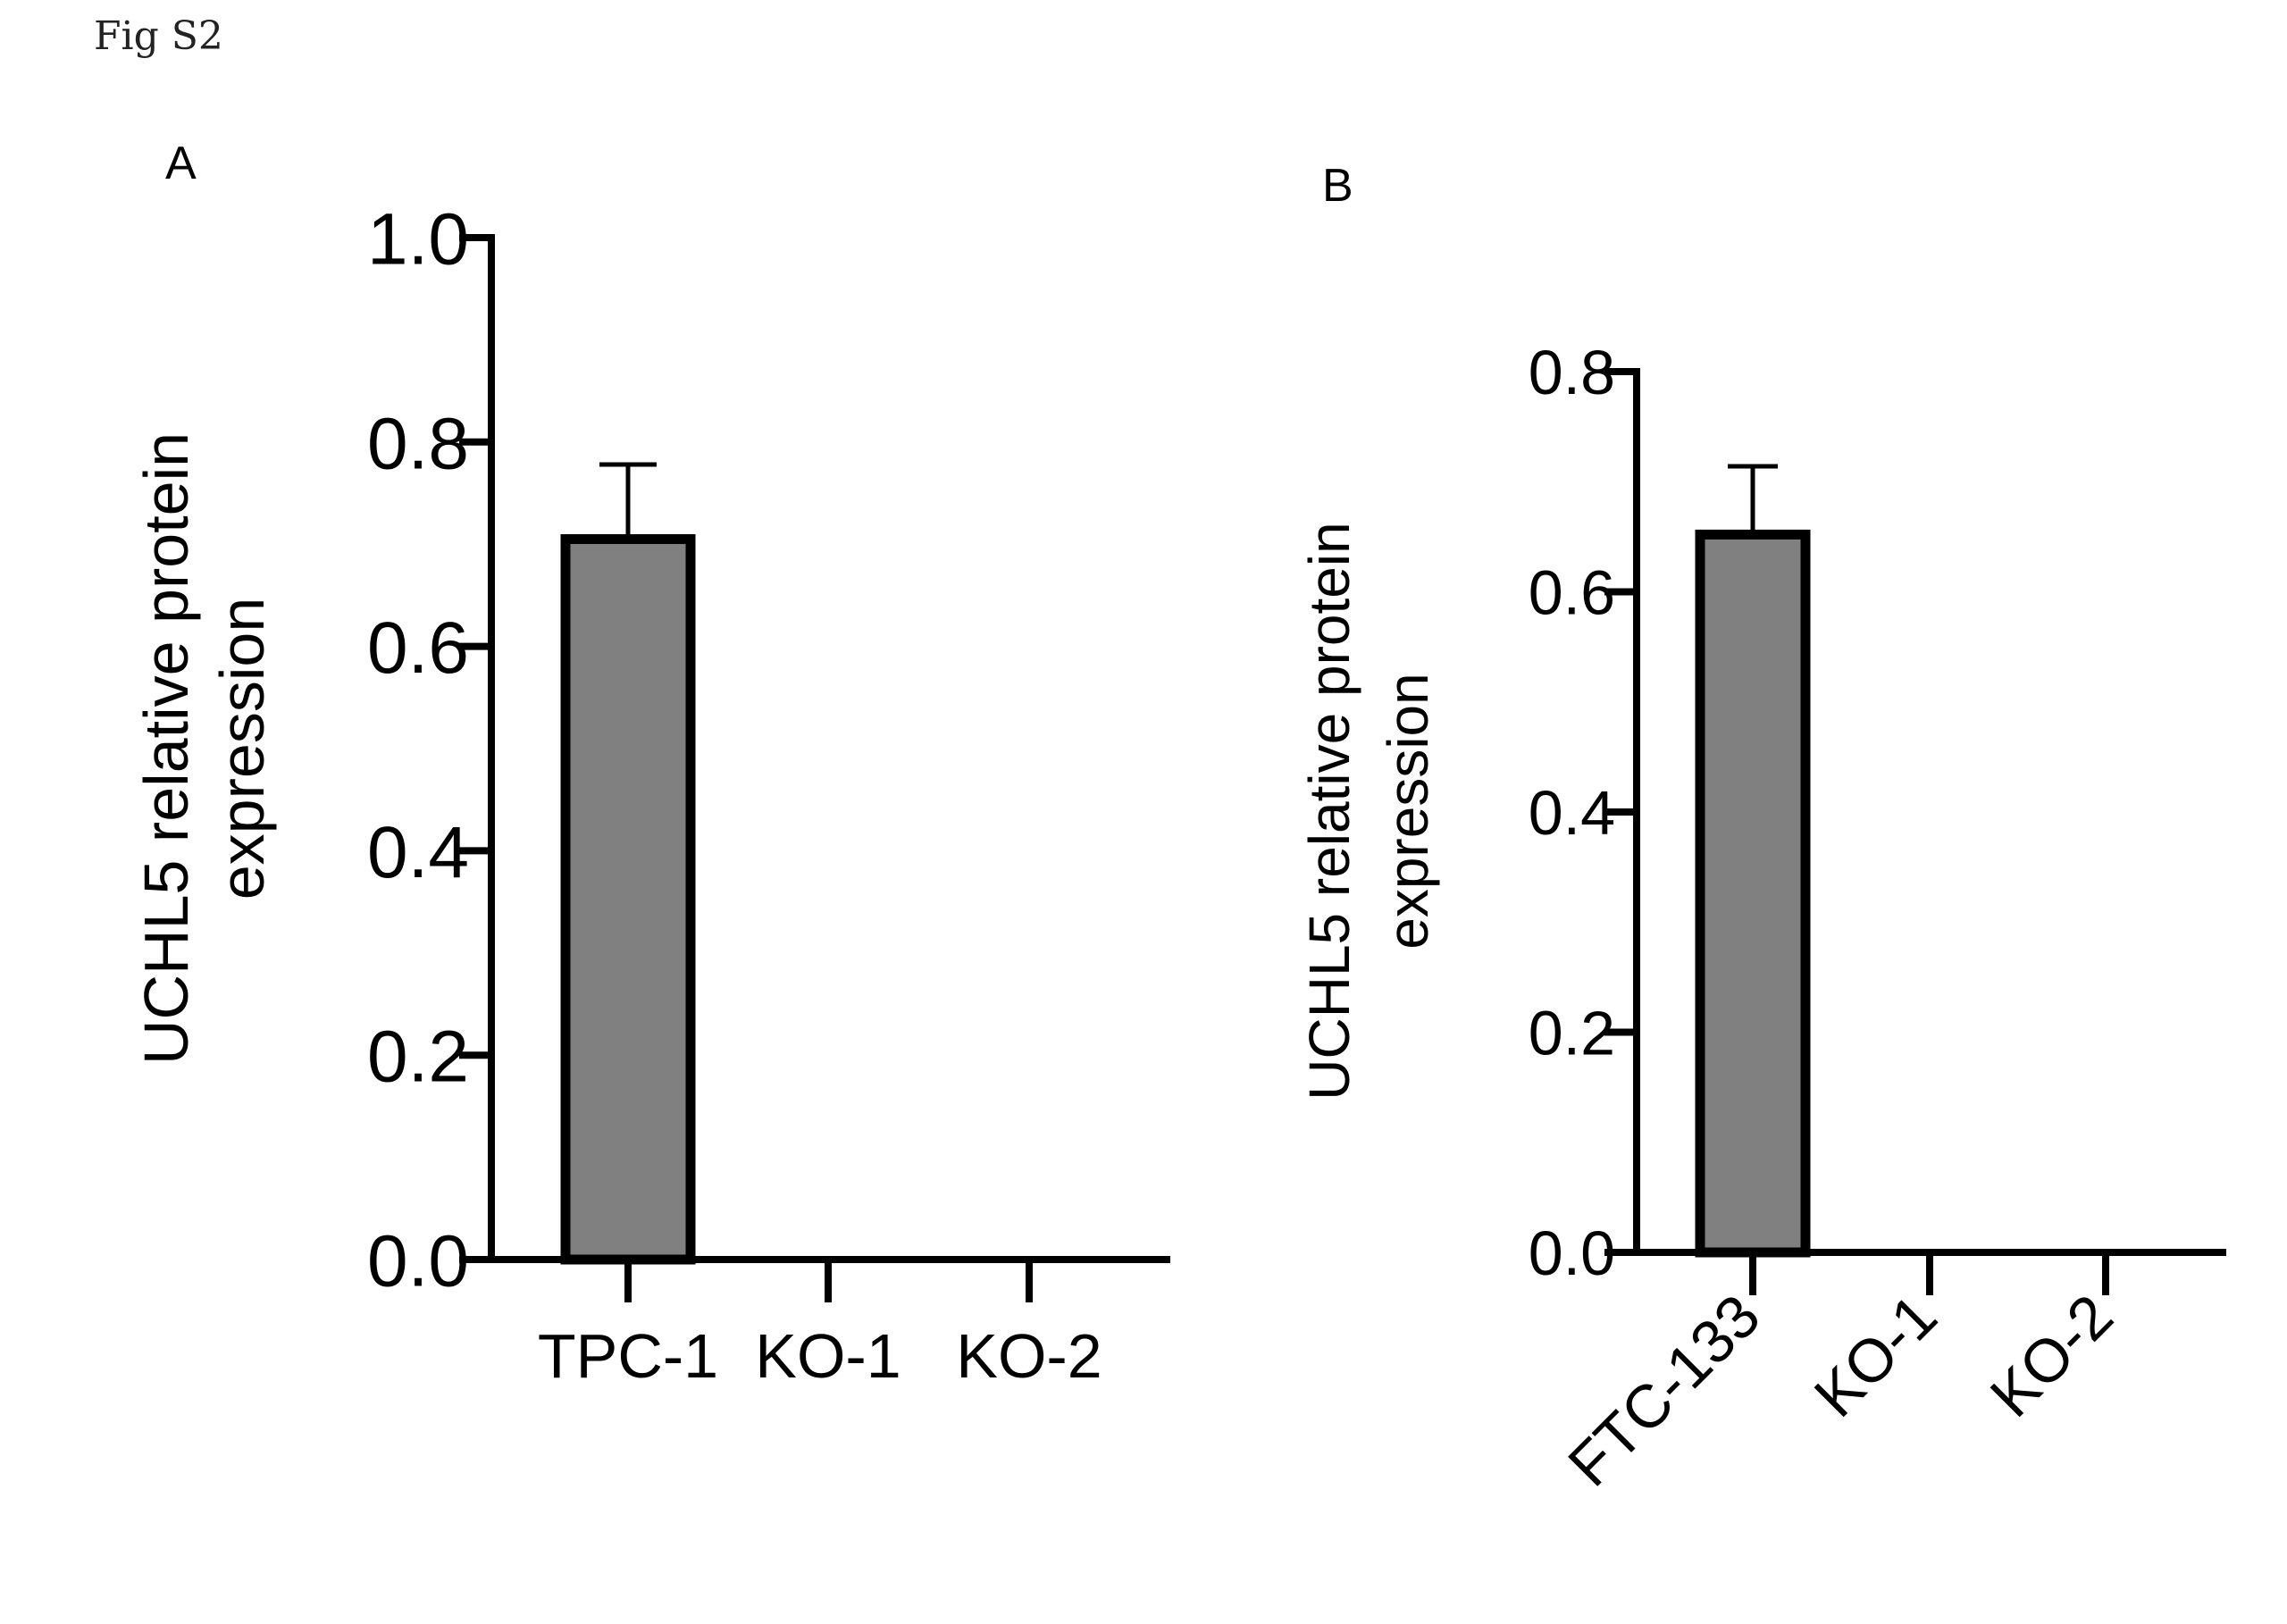  Describe the element at coordinates (181, 163) in the screenshot. I see `panel-letter: A` at that location.